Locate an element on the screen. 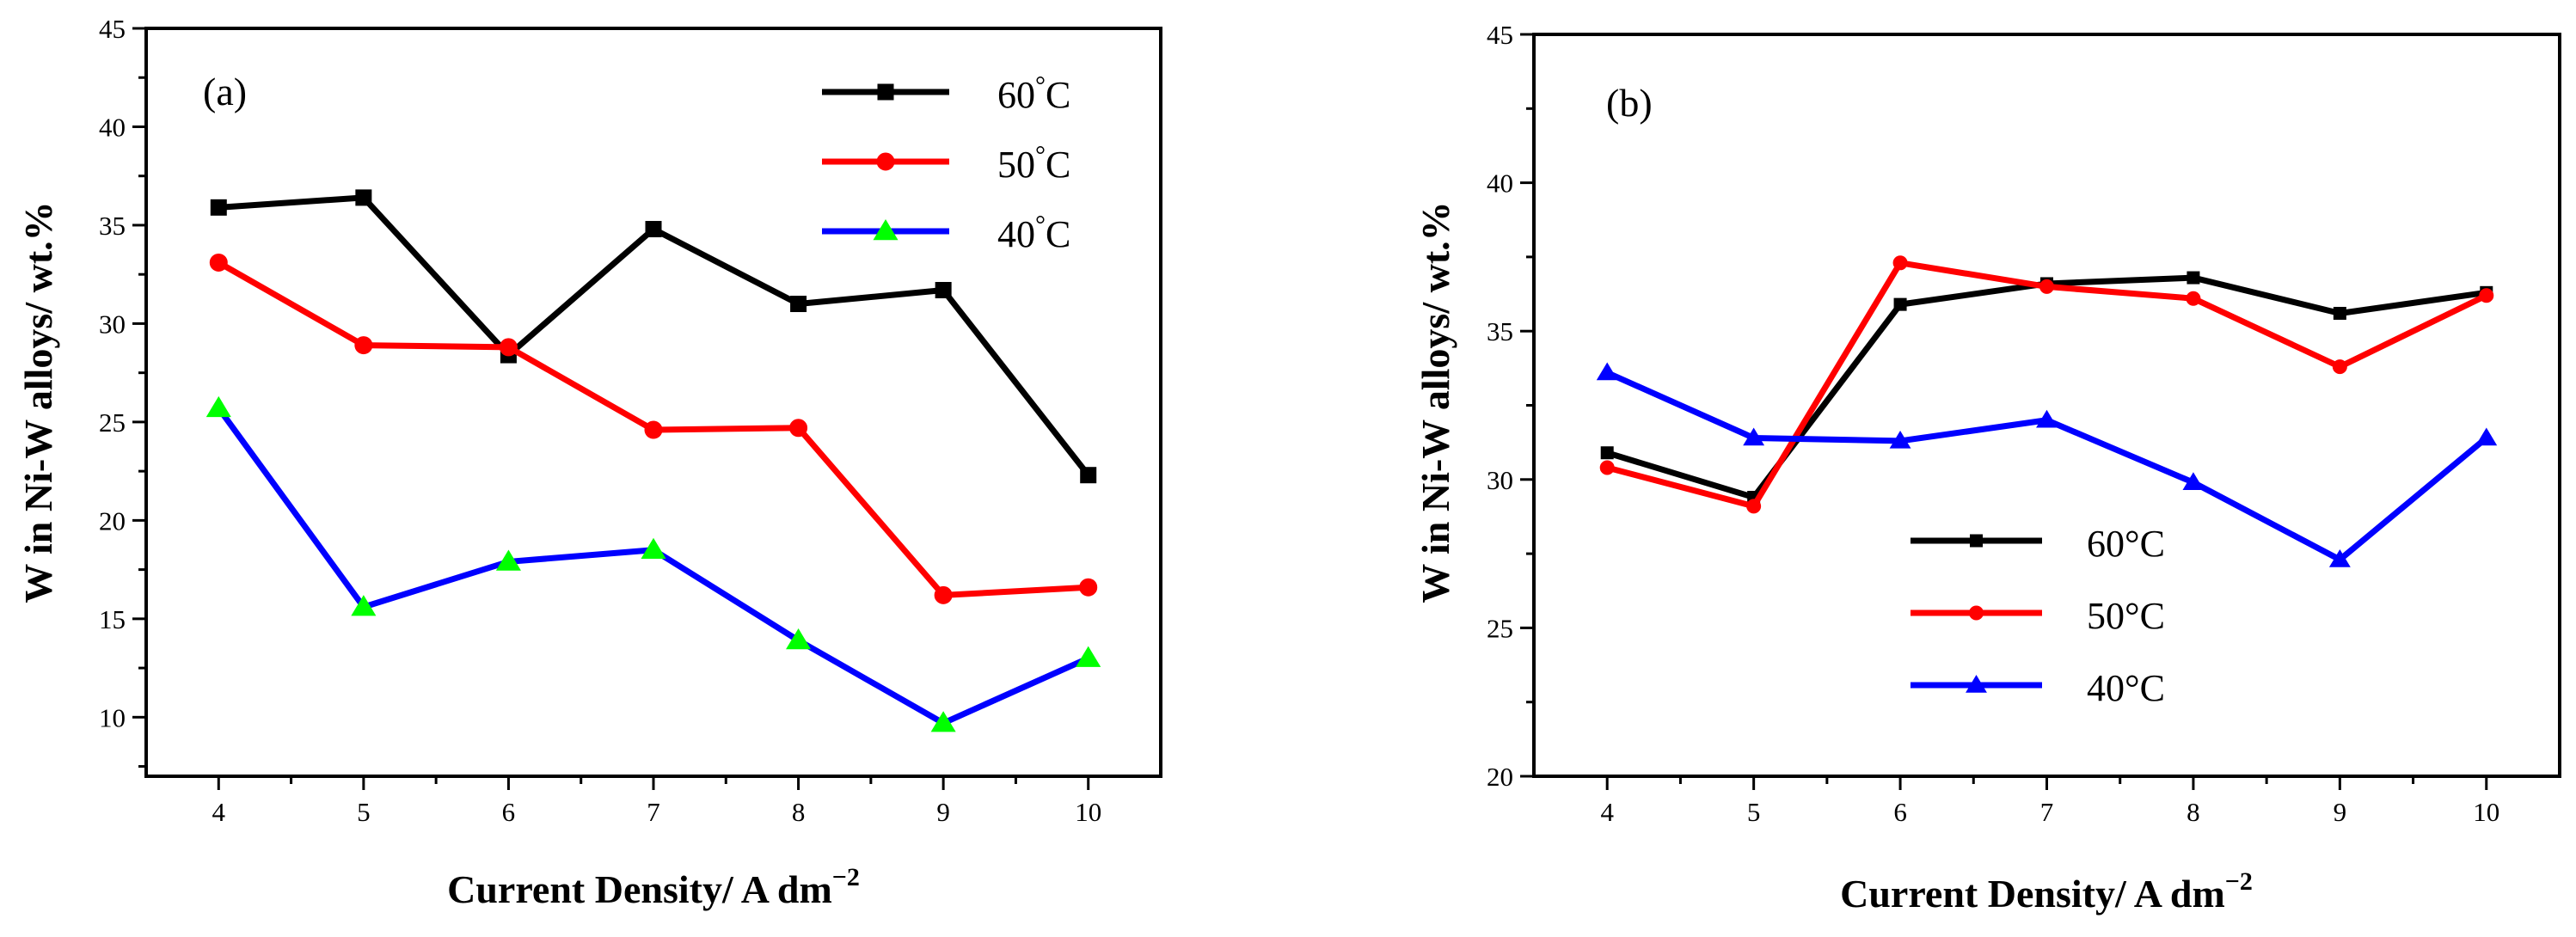 The width and height of the screenshot is (2576, 937). x-tick-label: 7 is located at coordinates (2047, 812).